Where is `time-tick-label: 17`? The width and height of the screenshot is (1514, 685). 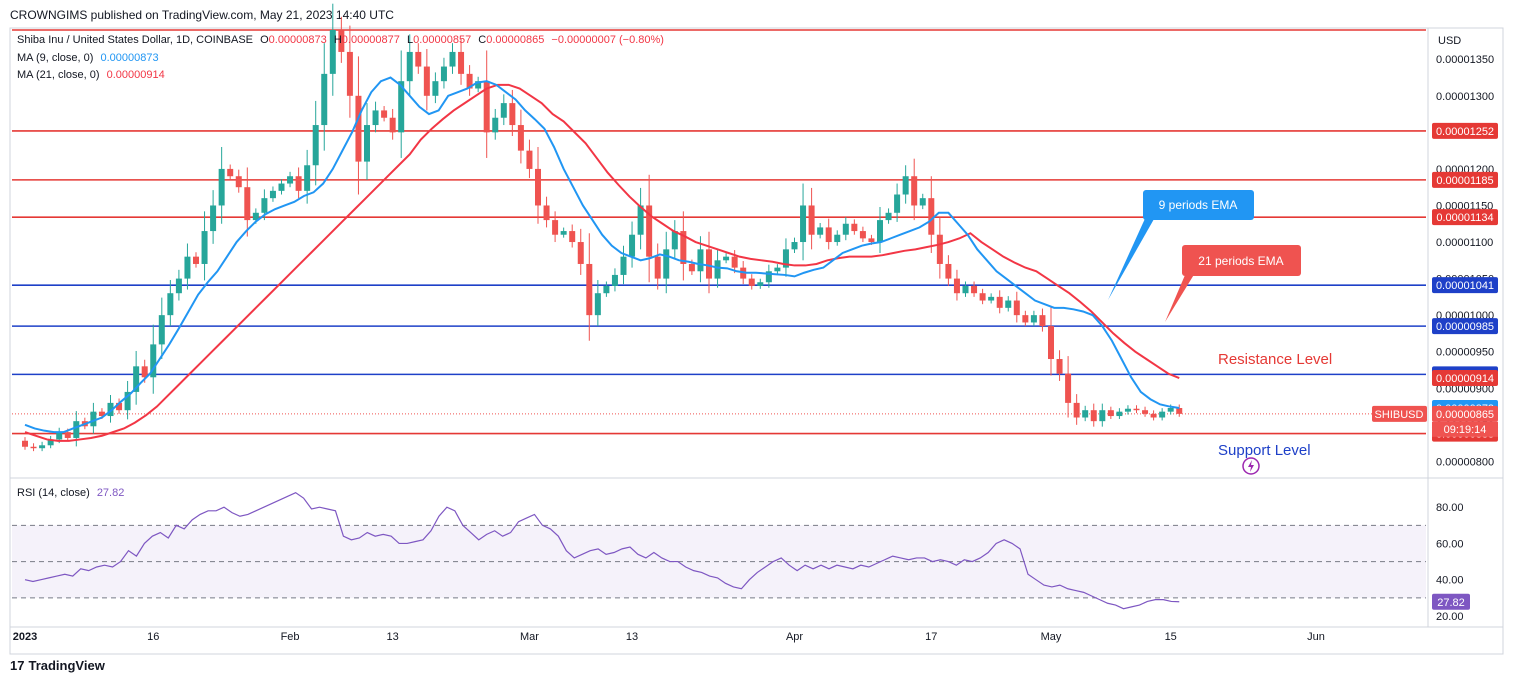
time-tick-label: 17 is located at coordinates (931, 637).